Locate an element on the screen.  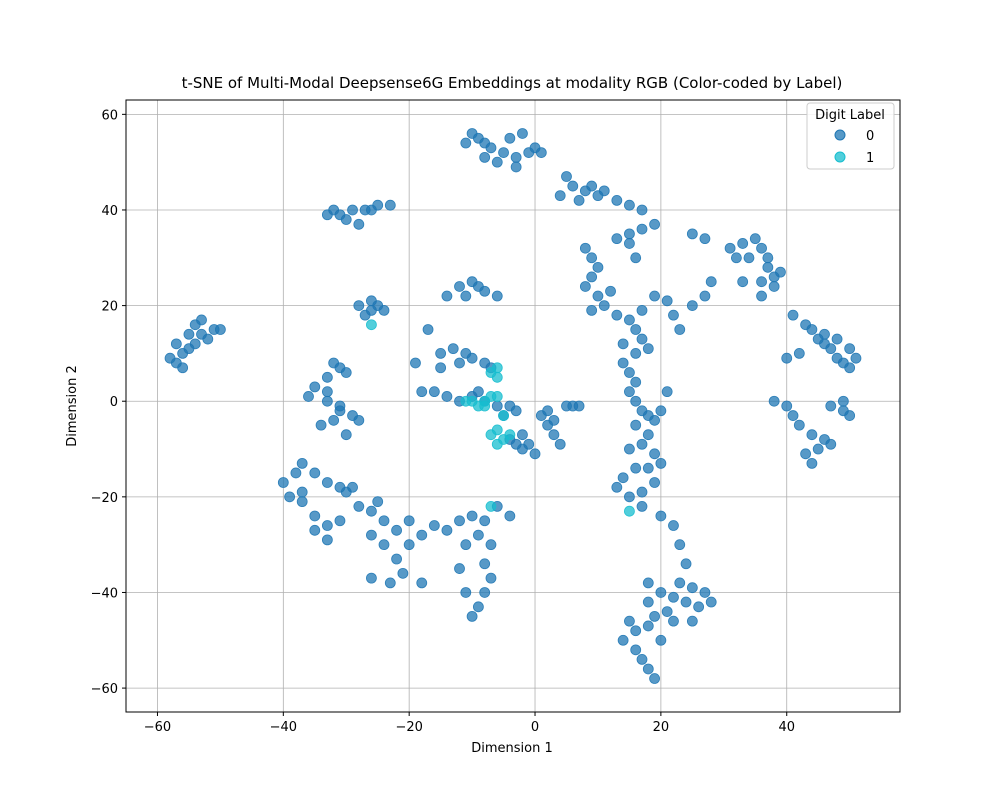
y-tick-label: 20 is located at coordinates (109, 307).